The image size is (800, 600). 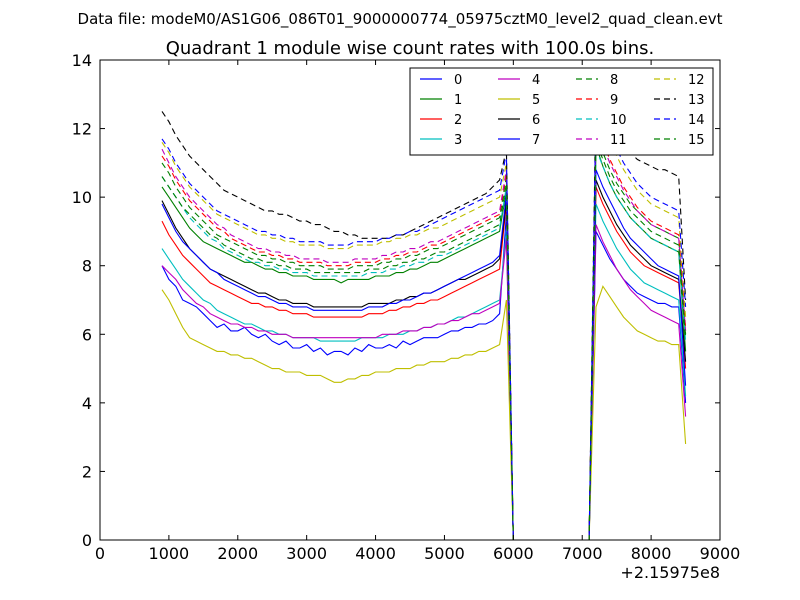 I want to click on x-tick-label: 5000, so click(x=444, y=553).